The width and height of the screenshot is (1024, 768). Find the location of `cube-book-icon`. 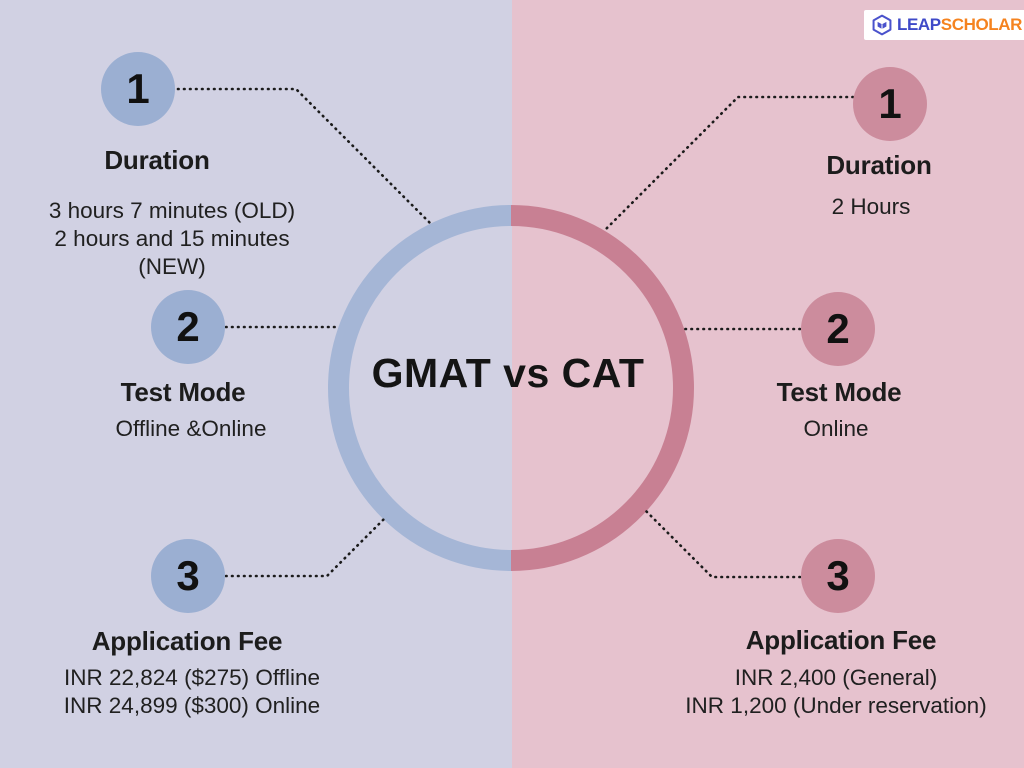

cube-book-icon is located at coordinates (882, 25).